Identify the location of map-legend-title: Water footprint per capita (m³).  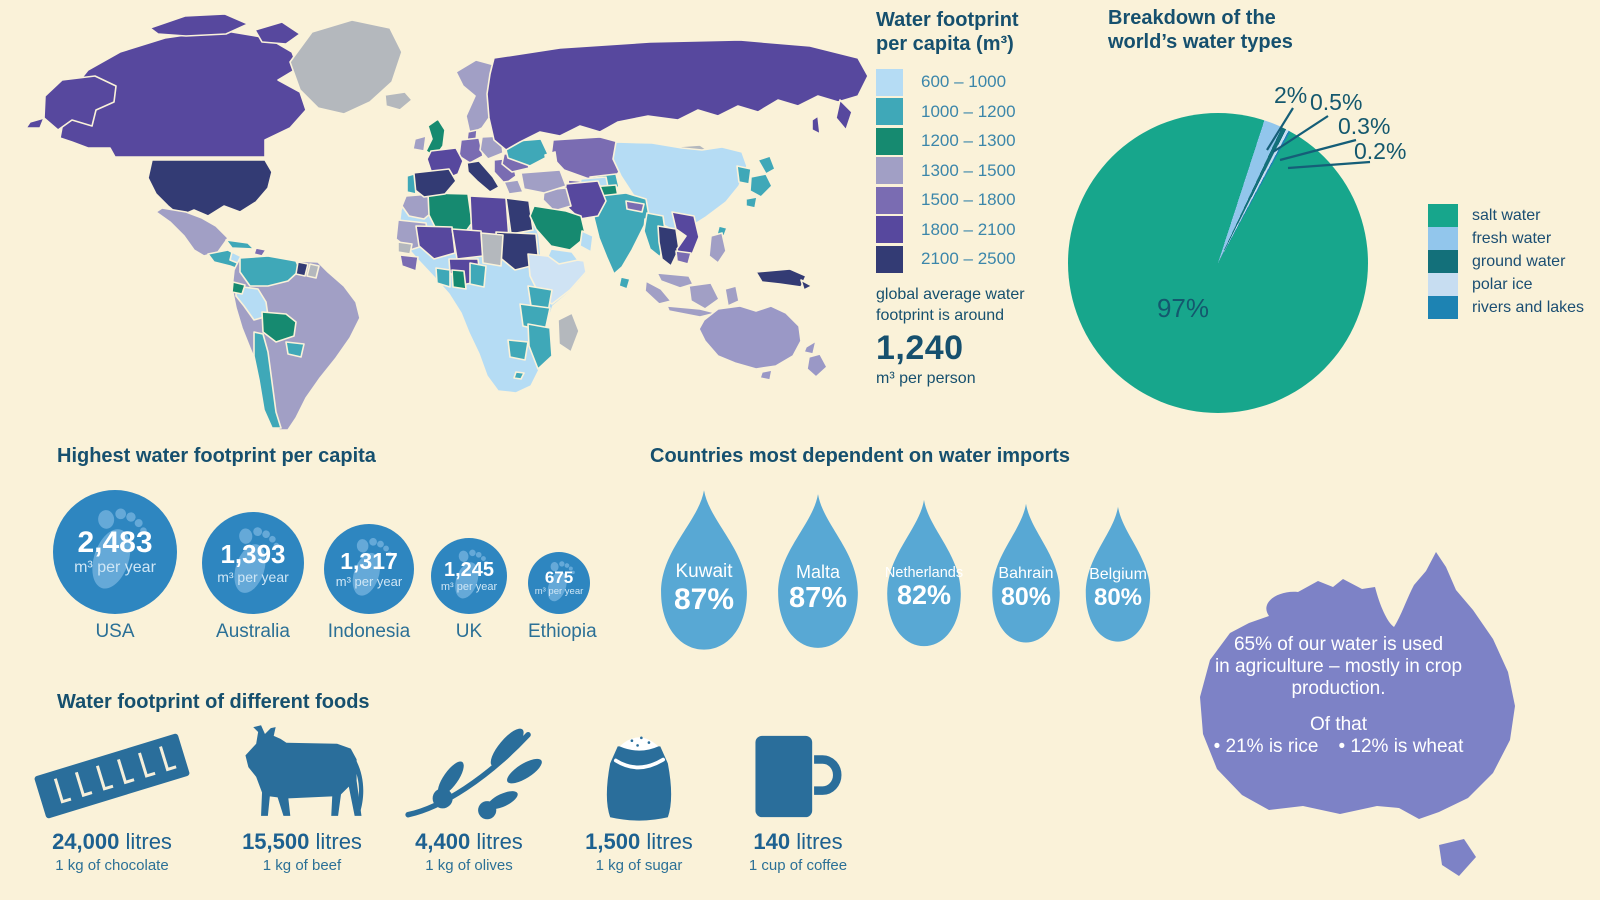
(947, 32).